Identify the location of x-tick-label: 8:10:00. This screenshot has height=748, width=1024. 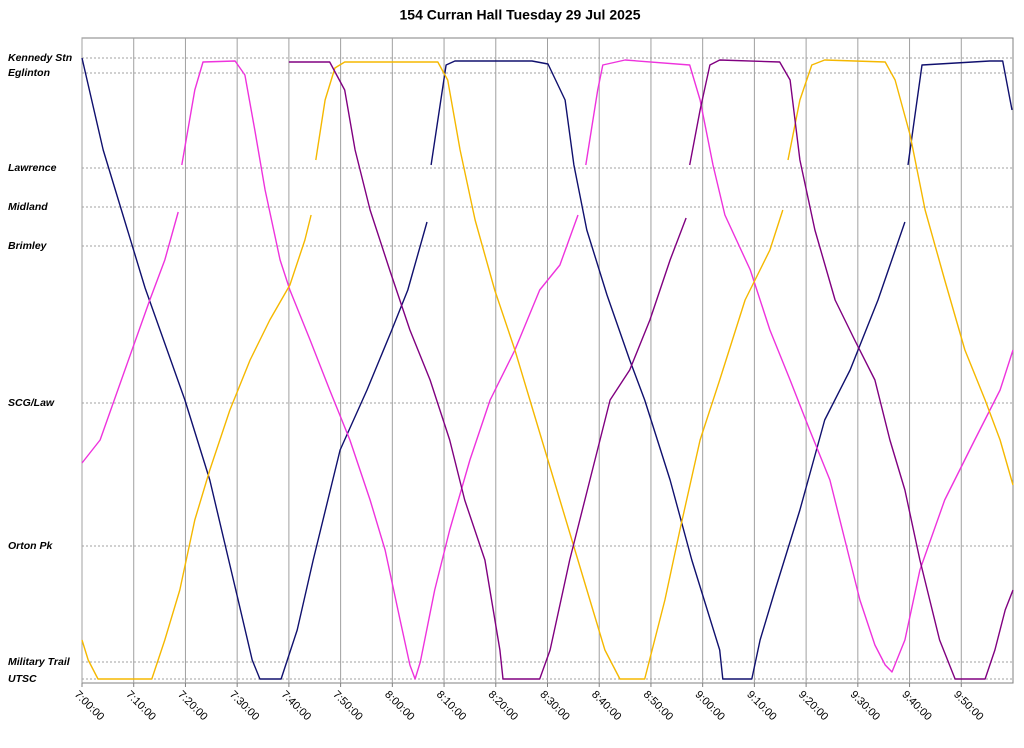
(451, 706).